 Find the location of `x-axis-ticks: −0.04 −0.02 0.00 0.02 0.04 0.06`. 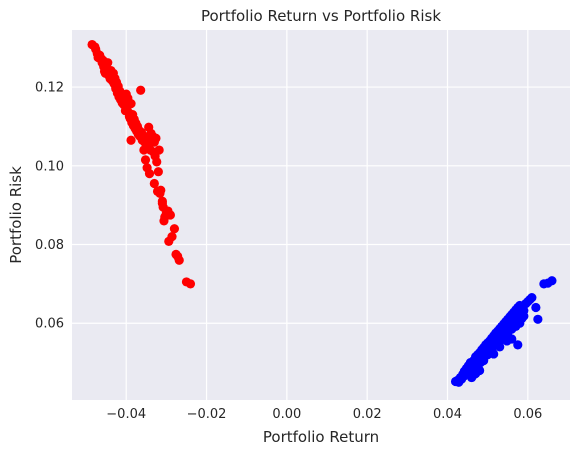

x-axis-ticks: −0.04 −0.02 0.00 0.02 0.04 0.06 is located at coordinates (324, 414).